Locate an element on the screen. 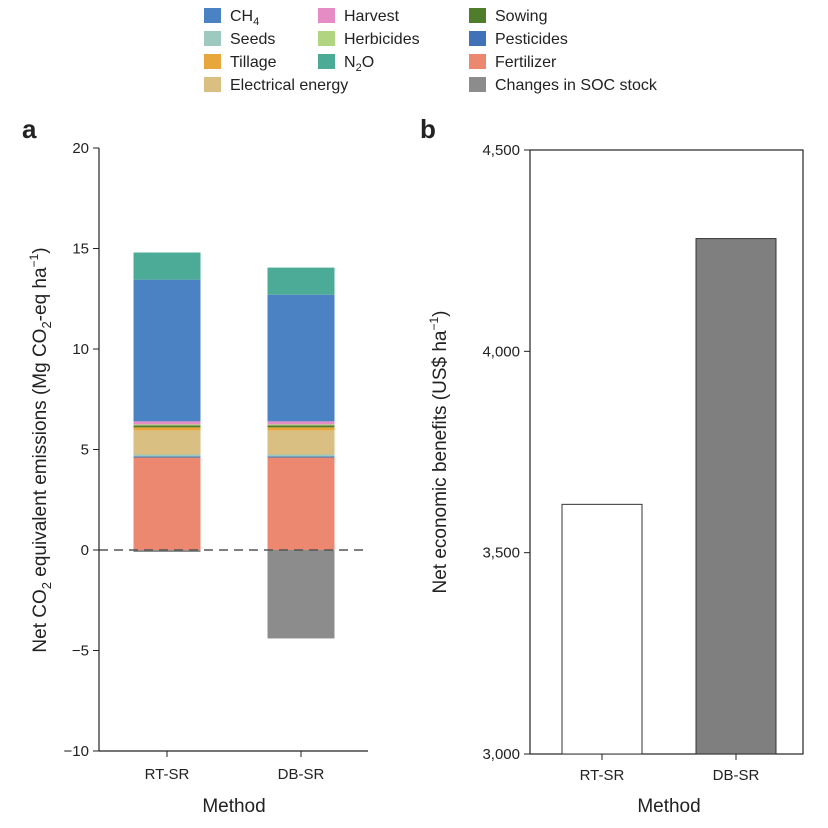  legend-swatch-electrical is located at coordinates (212, 84).